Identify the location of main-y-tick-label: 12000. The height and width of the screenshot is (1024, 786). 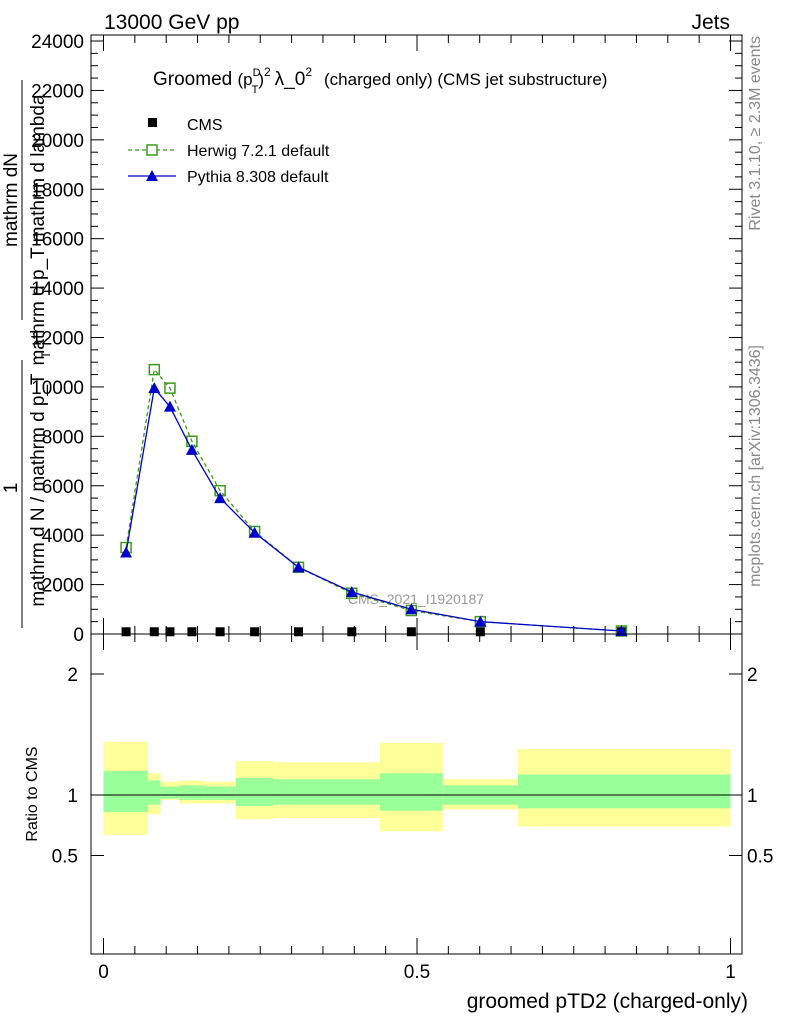
(57, 339).